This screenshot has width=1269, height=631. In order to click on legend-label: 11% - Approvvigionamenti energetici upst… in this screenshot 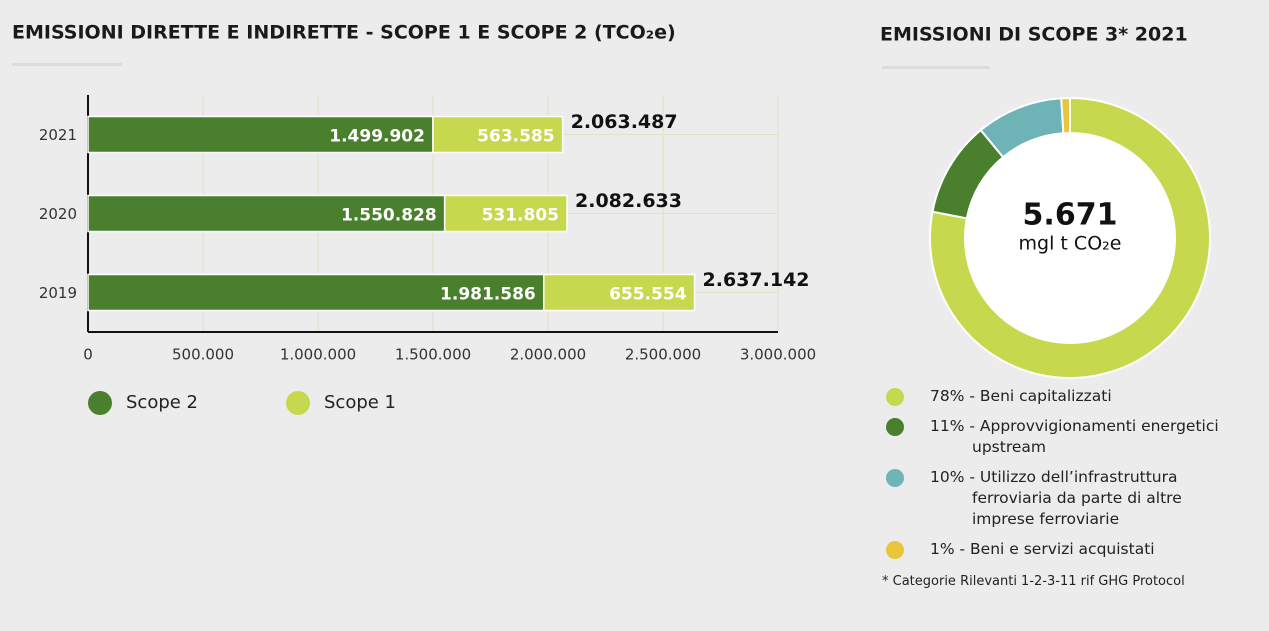, I will do `click(1074, 436)`.